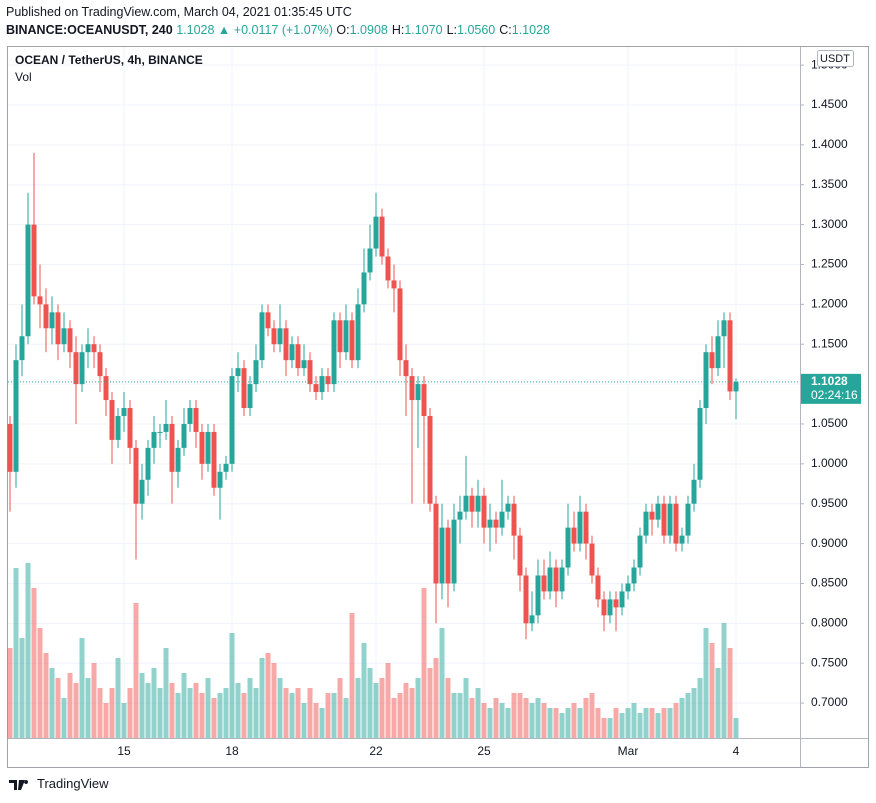 Image resolution: width=876 pixels, height=803 pixels. What do you see at coordinates (829, 264) in the screenshot?
I see `y-tick-label: 1.2500` at bounding box center [829, 264].